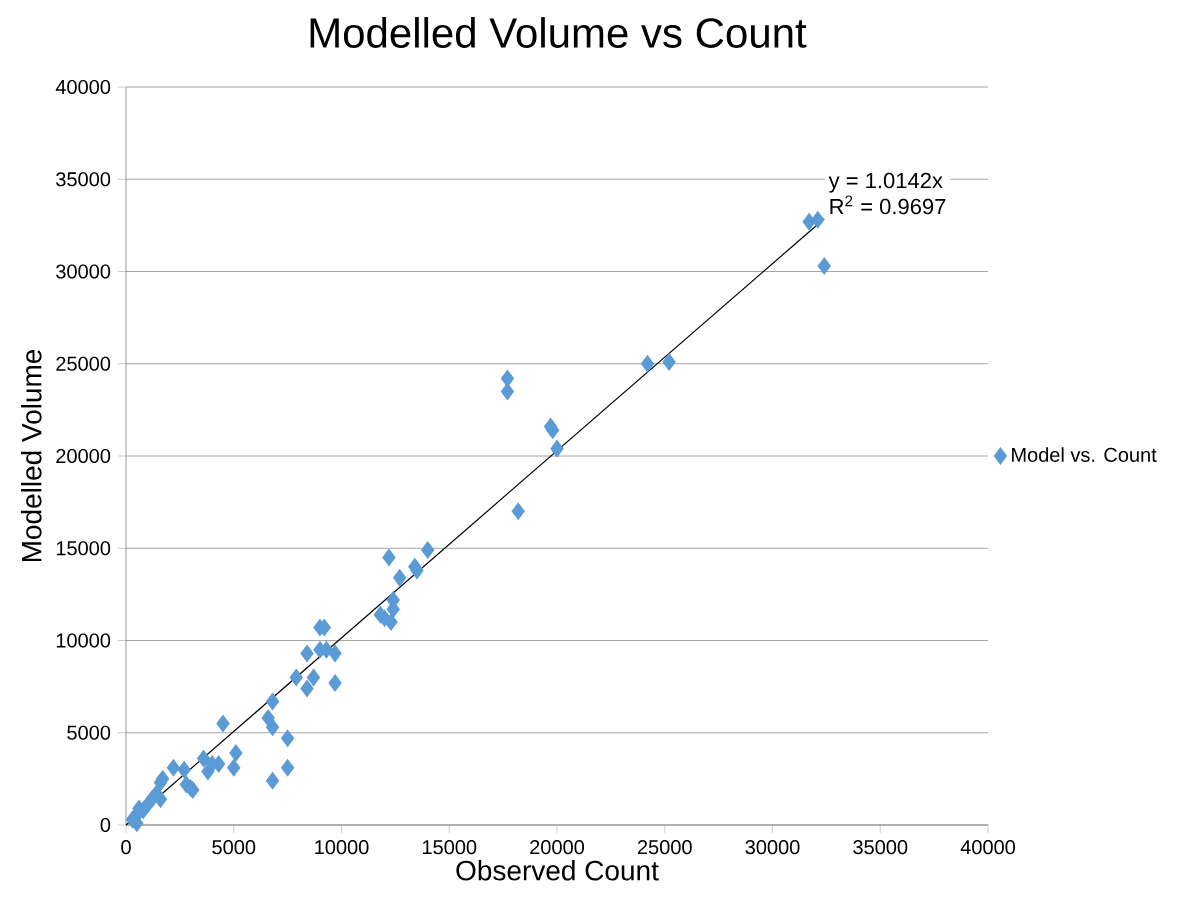  What do you see at coordinates (1084, 454) in the screenshot?
I see `legend-label: Model vs. Count` at bounding box center [1084, 454].